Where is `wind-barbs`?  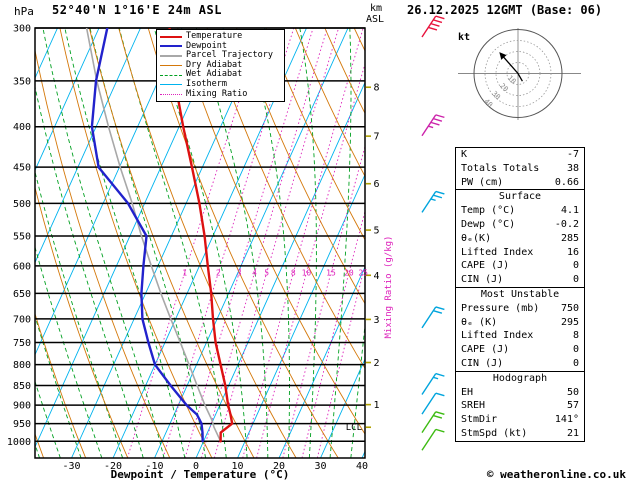 wind-barbs is located at coordinates (433, 233).